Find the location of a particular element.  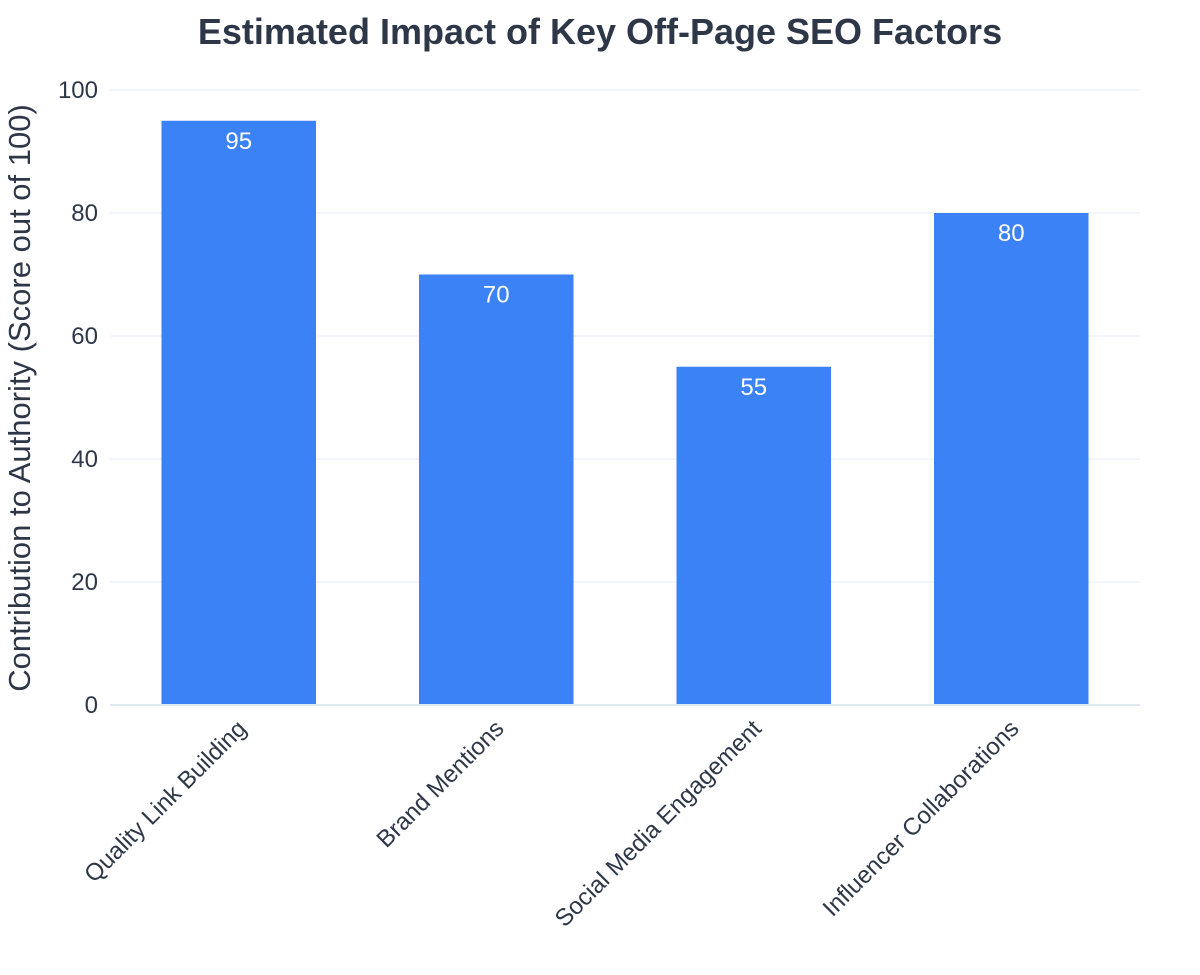

y-tick-label: 0 is located at coordinates (91, 705).